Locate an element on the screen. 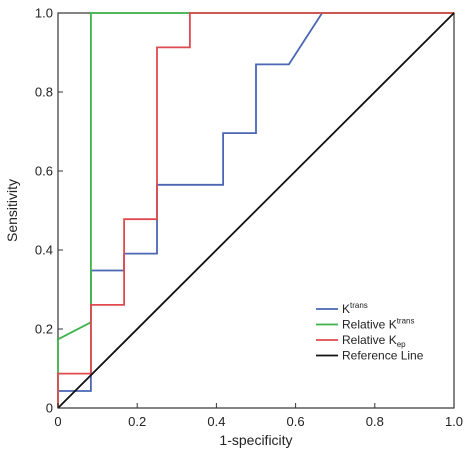 The image size is (465, 458). y-tick-label: 0.8 is located at coordinates (44, 92).